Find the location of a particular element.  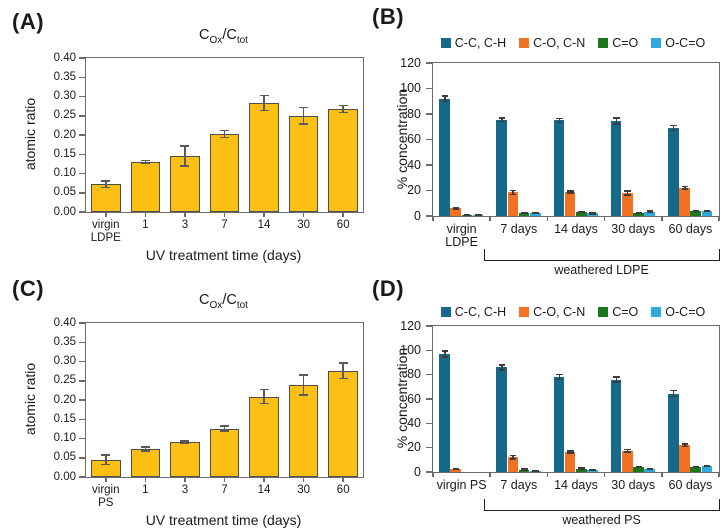

legend-label: C=O is located at coordinates (625, 312).